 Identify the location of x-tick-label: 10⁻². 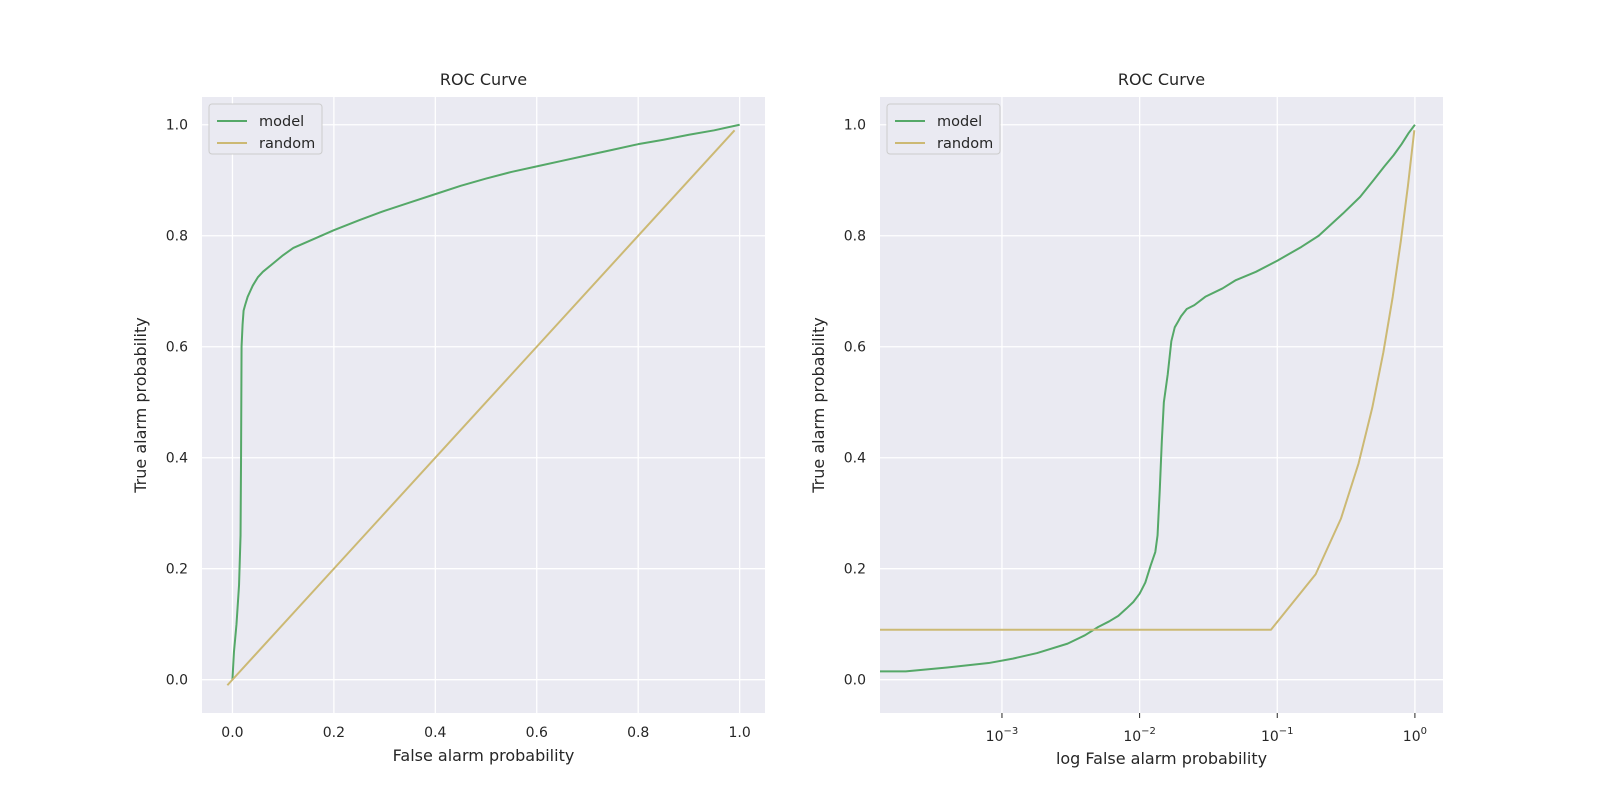
(1139, 735).